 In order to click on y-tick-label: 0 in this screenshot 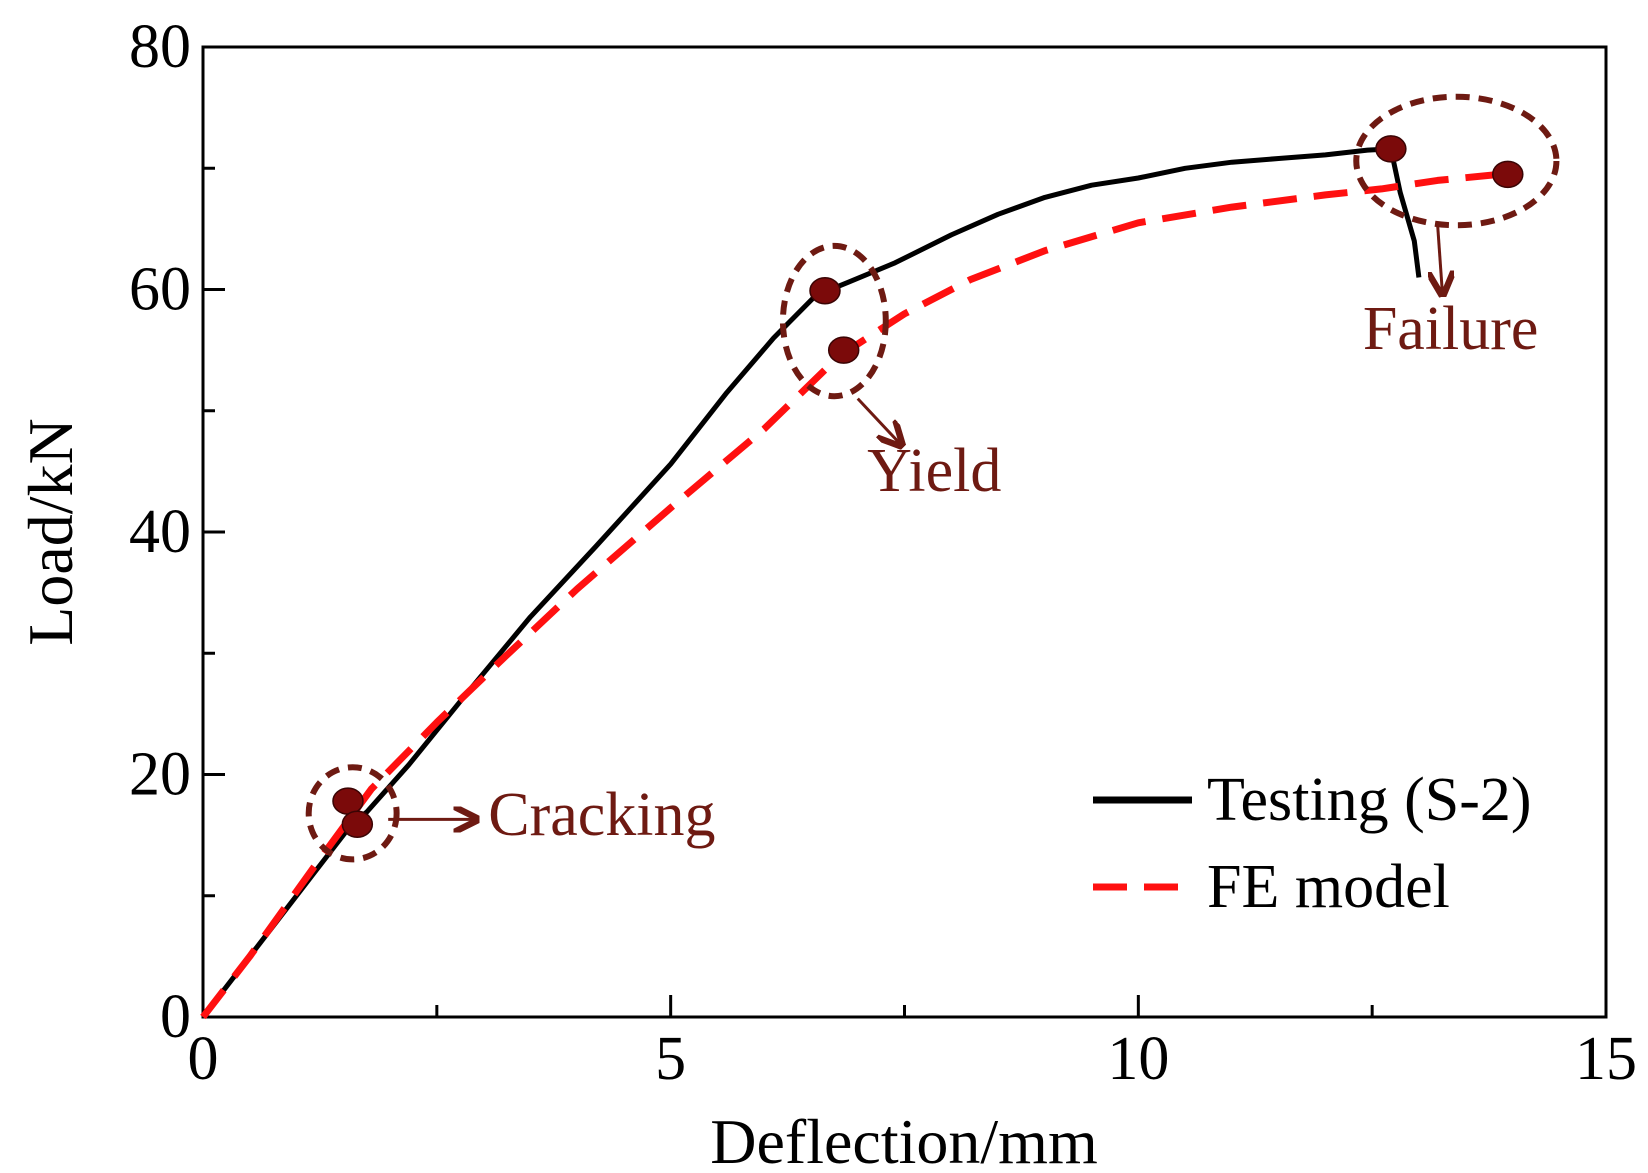, I will do `click(175, 1017)`.